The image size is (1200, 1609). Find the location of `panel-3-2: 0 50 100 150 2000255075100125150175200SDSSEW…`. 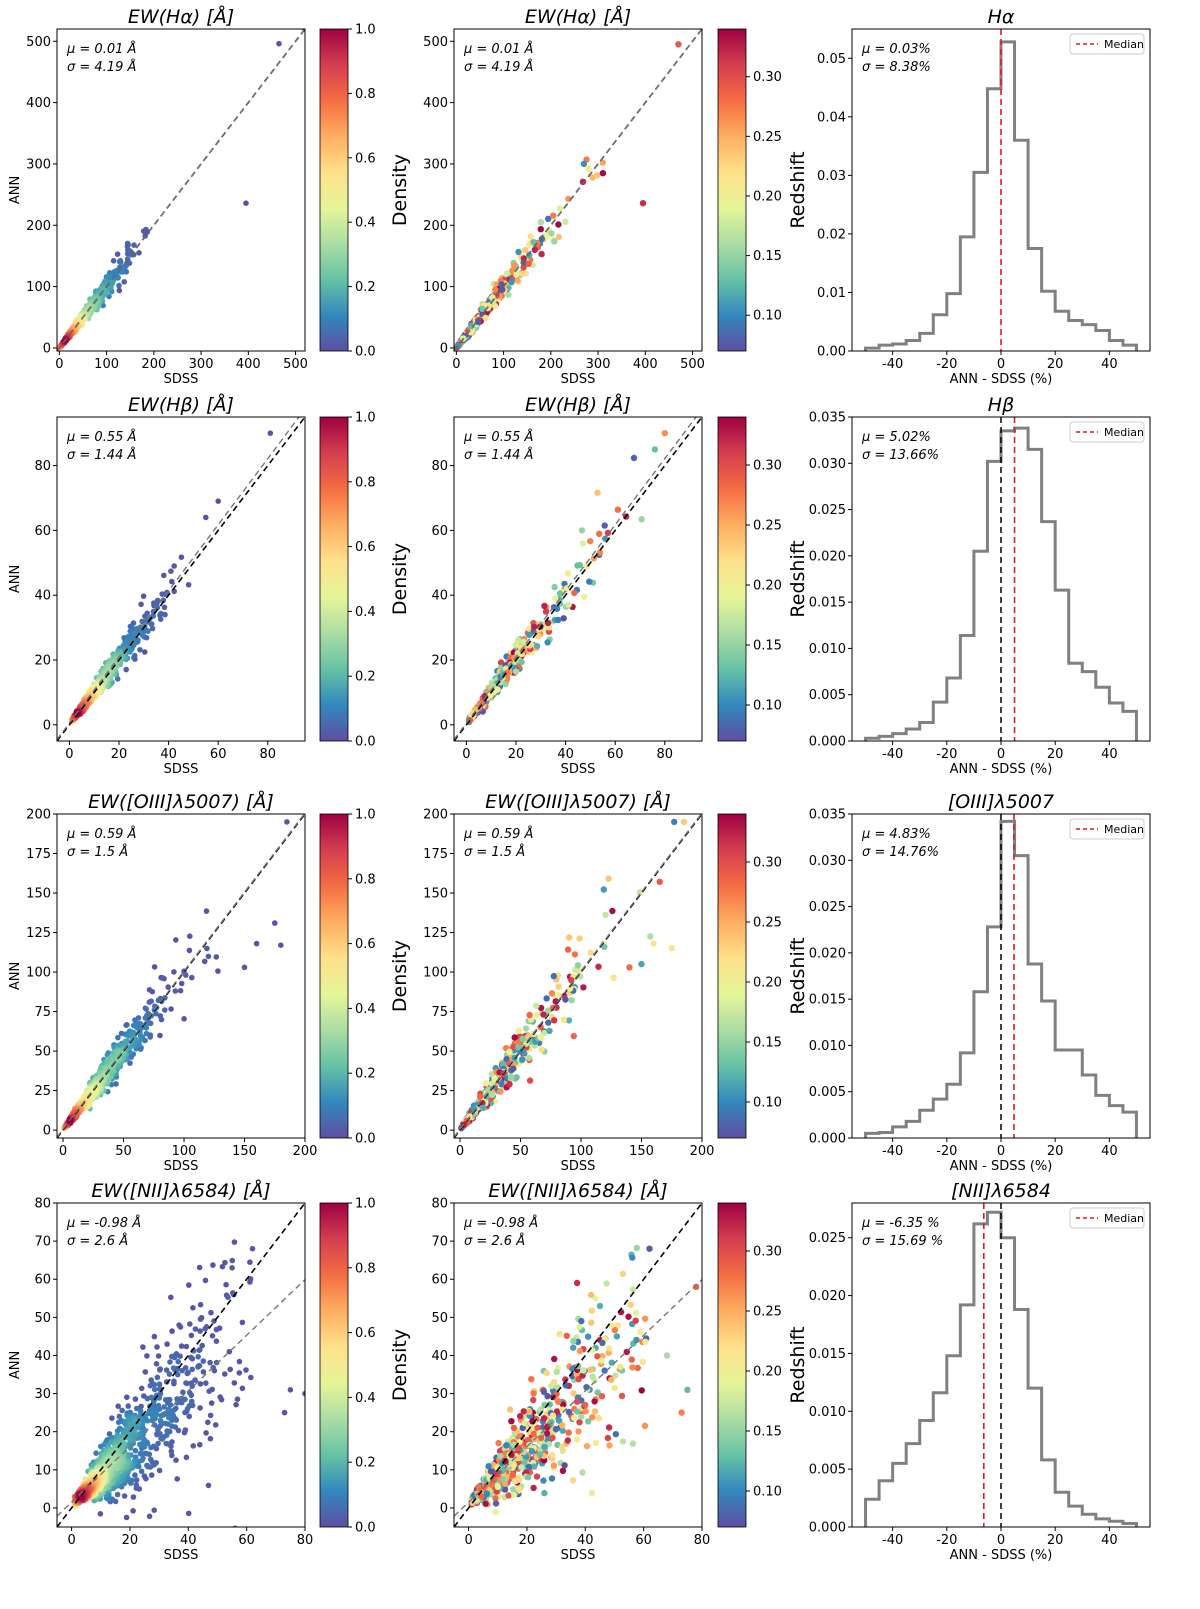

panel-3-2: 0 50 100 150 2000255075100125150175200SDSSEW… is located at coordinates (616, 982).